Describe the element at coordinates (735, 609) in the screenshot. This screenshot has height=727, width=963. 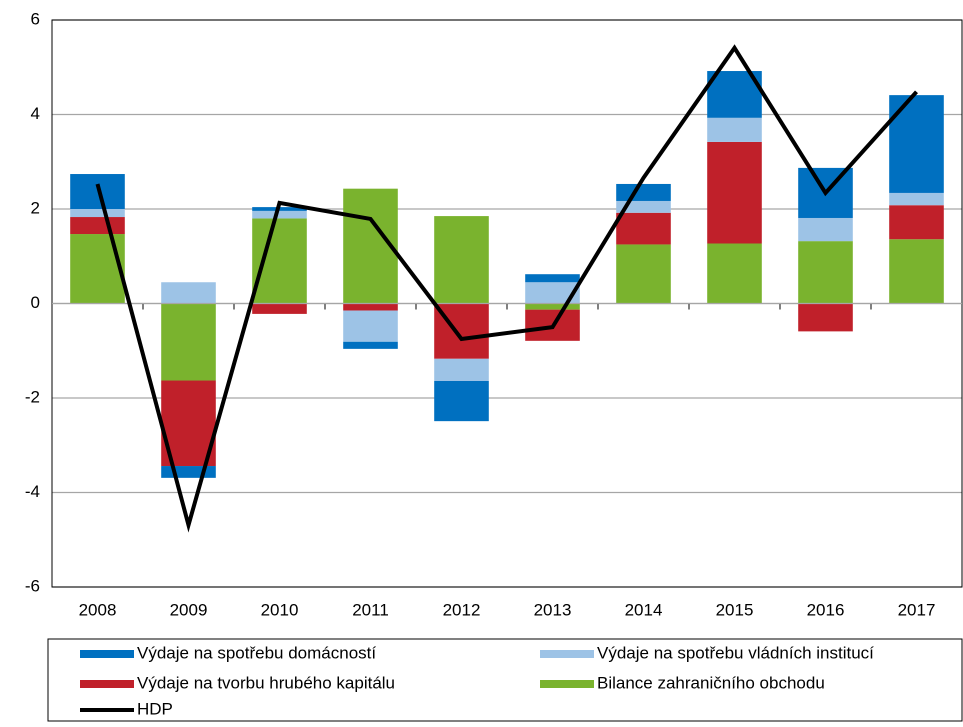
I see `x-tick-label: 2015` at that location.